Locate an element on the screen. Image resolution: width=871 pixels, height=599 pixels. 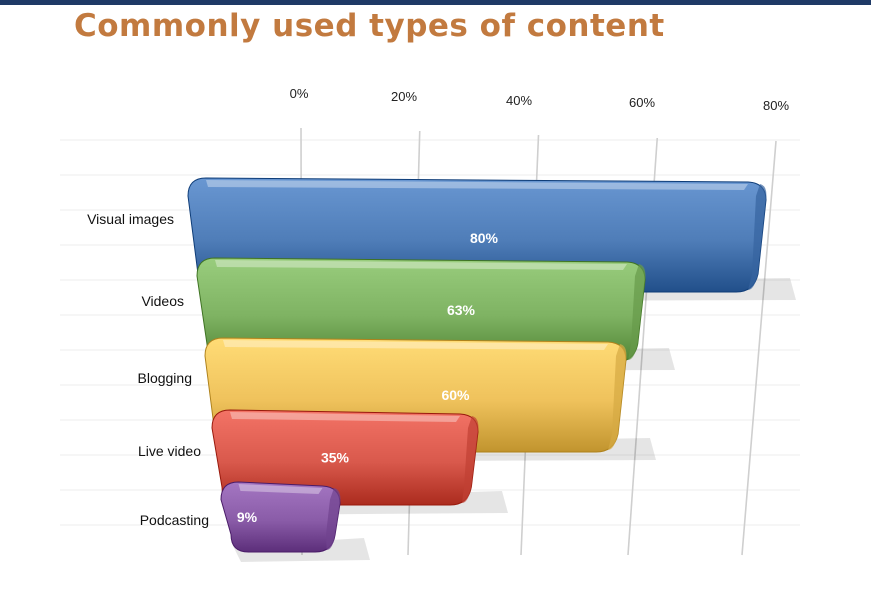
x-tick-labels: 0% 20% 40% 60% 80% is located at coordinates (540, 99).